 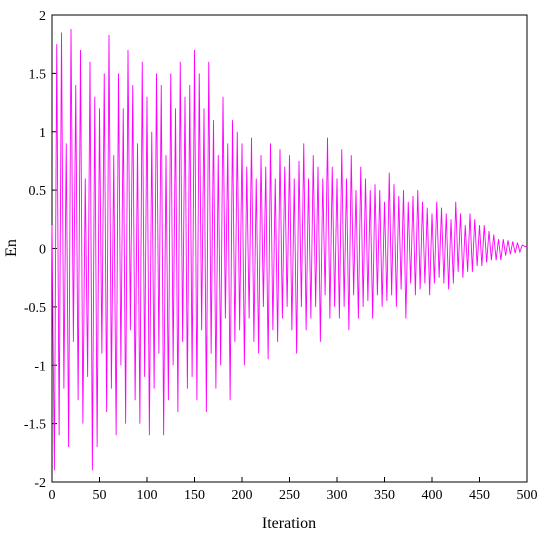 What do you see at coordinates (289, 495) in the screenshot?
I see `x-tick-label: 250` at bounding box center [289, 495].